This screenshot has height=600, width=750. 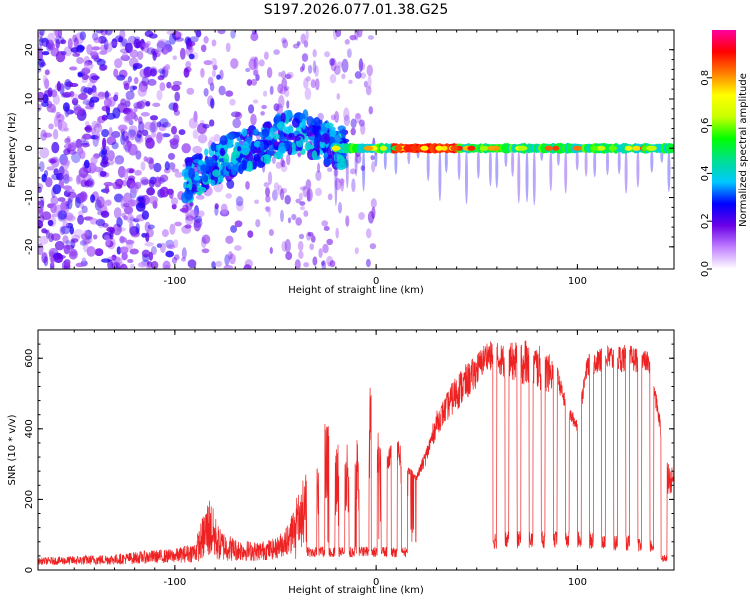 What do you see at coordinates (29, 570) in the screenshot?
I see `y-tick-label: 0` at bounding box center [29, 570].